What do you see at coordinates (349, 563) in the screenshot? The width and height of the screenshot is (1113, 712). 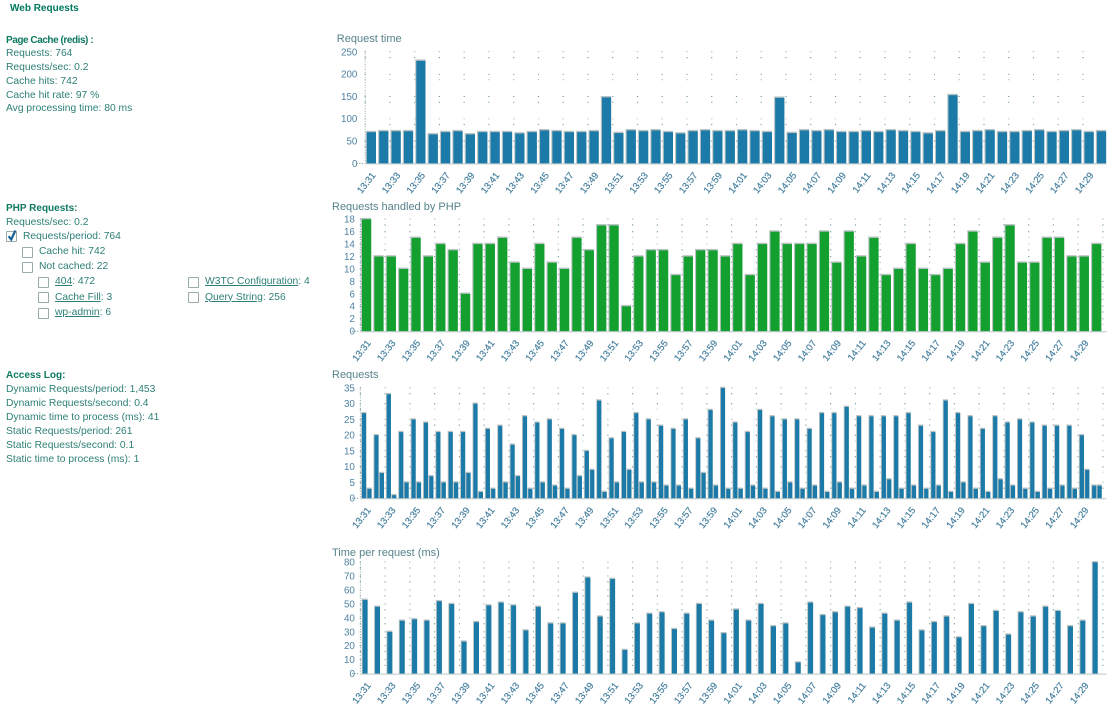 I see `svg-text: 80` at bounding box center [349, 563].